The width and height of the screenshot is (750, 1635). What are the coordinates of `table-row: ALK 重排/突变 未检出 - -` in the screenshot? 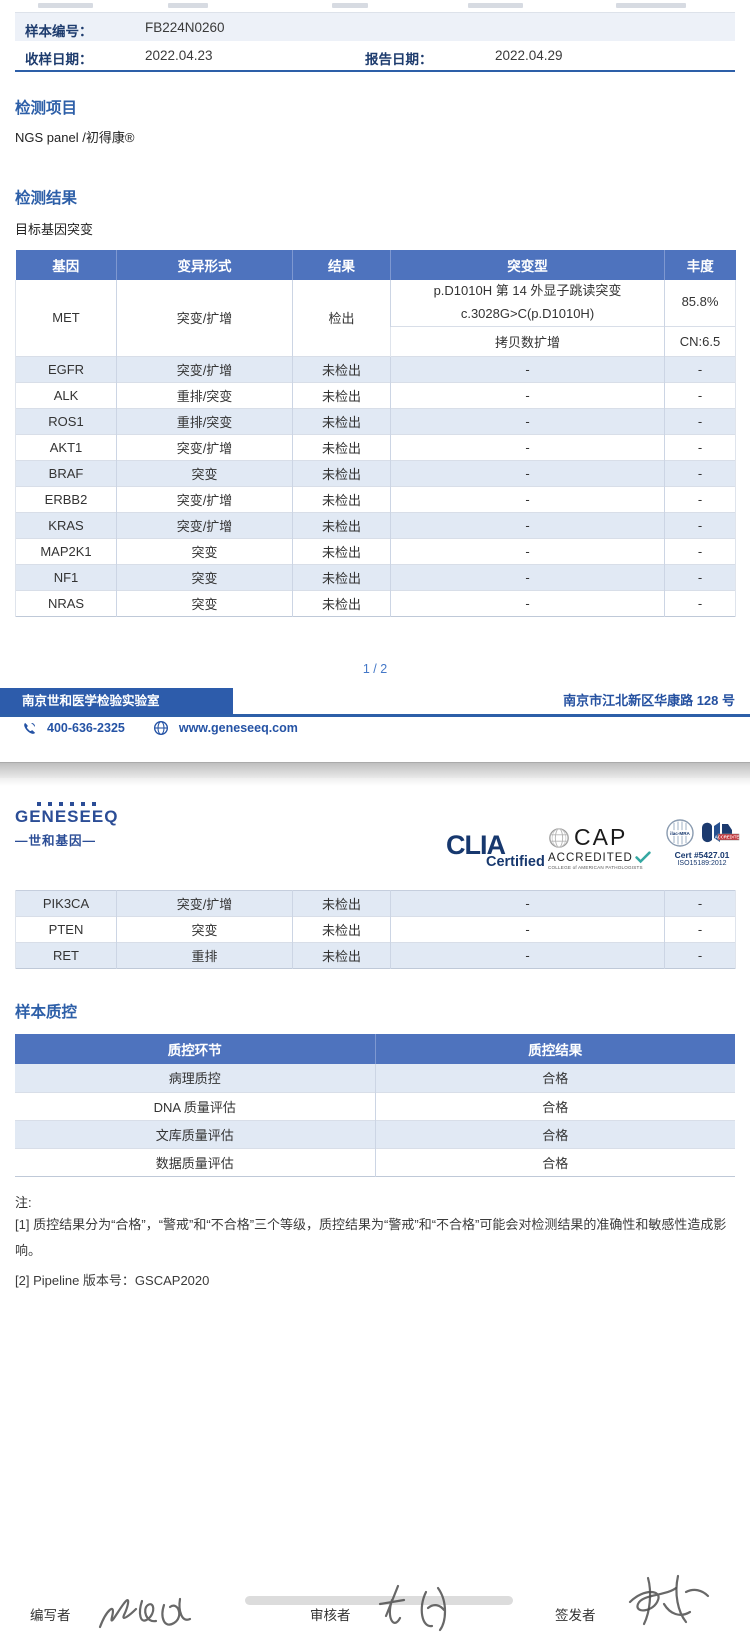 It's located at (375, 394).